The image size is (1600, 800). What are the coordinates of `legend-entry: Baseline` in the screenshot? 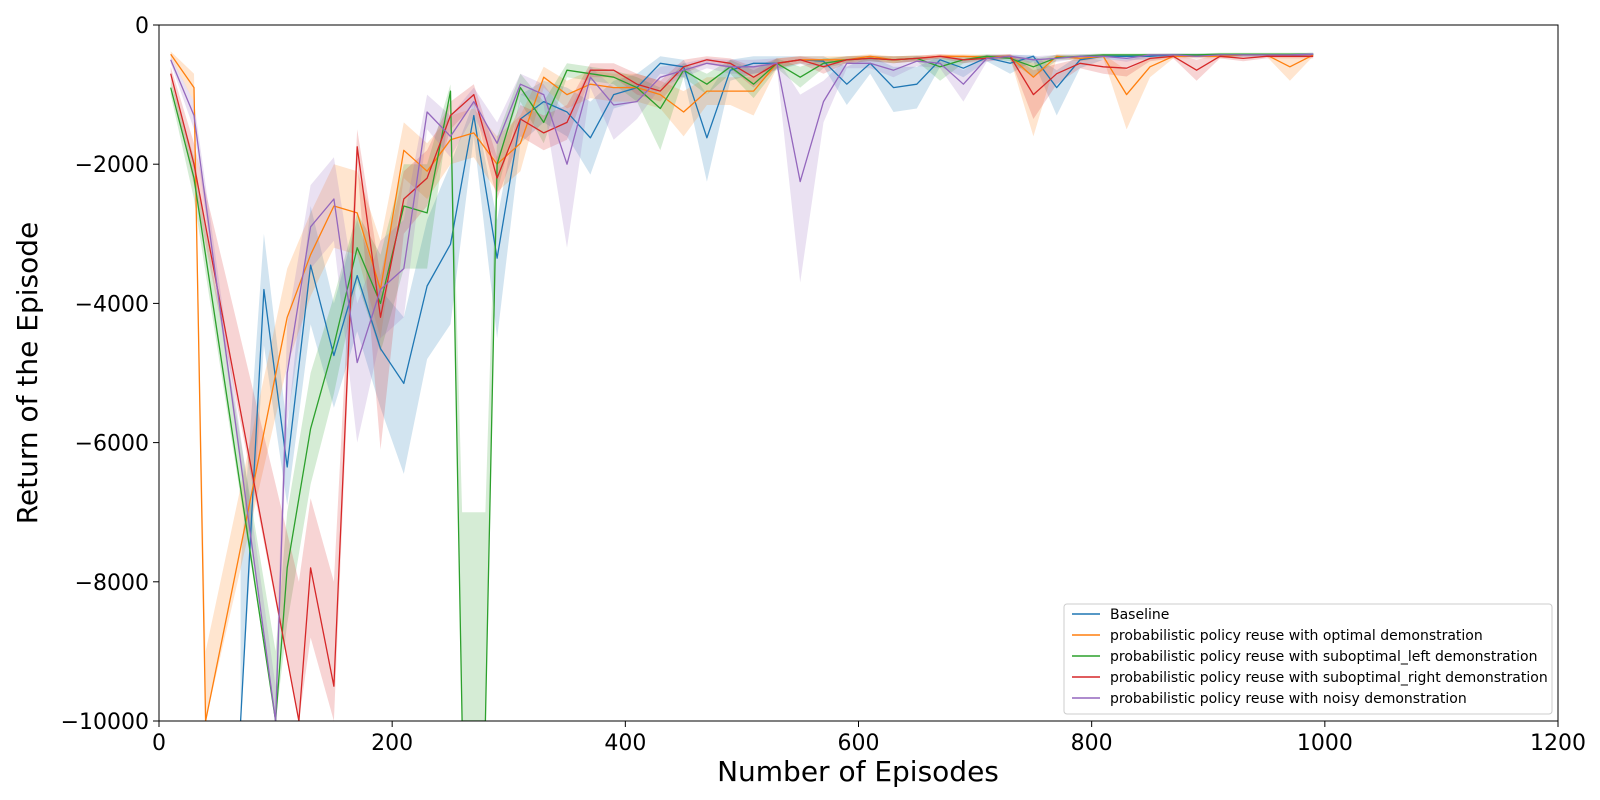 It's located at (1139, 615).